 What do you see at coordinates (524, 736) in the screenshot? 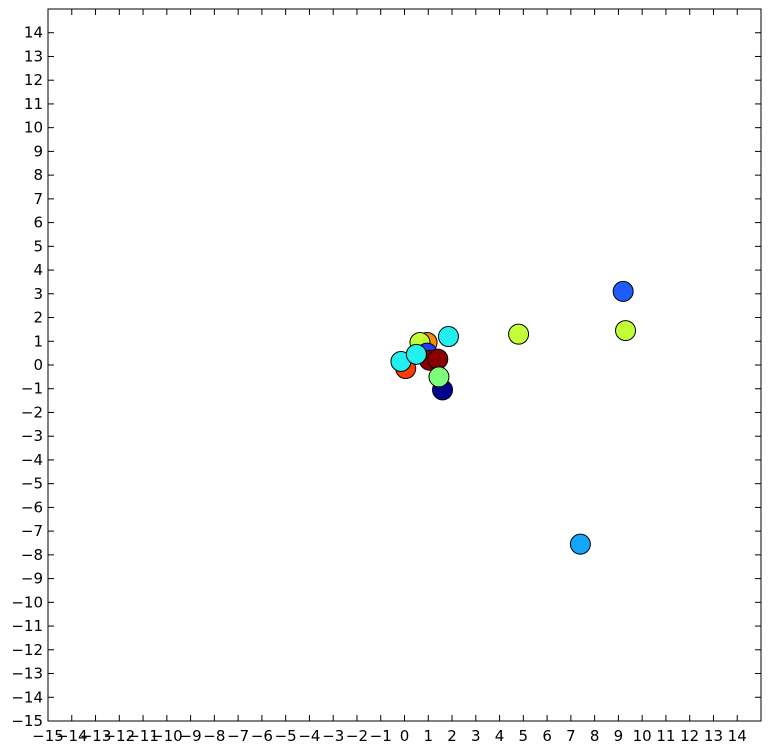
I see `x-tick-label: 5` at bounding box center [524, 736].